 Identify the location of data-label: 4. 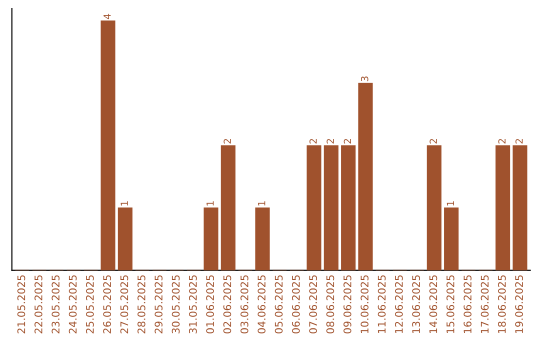
(107, 17).